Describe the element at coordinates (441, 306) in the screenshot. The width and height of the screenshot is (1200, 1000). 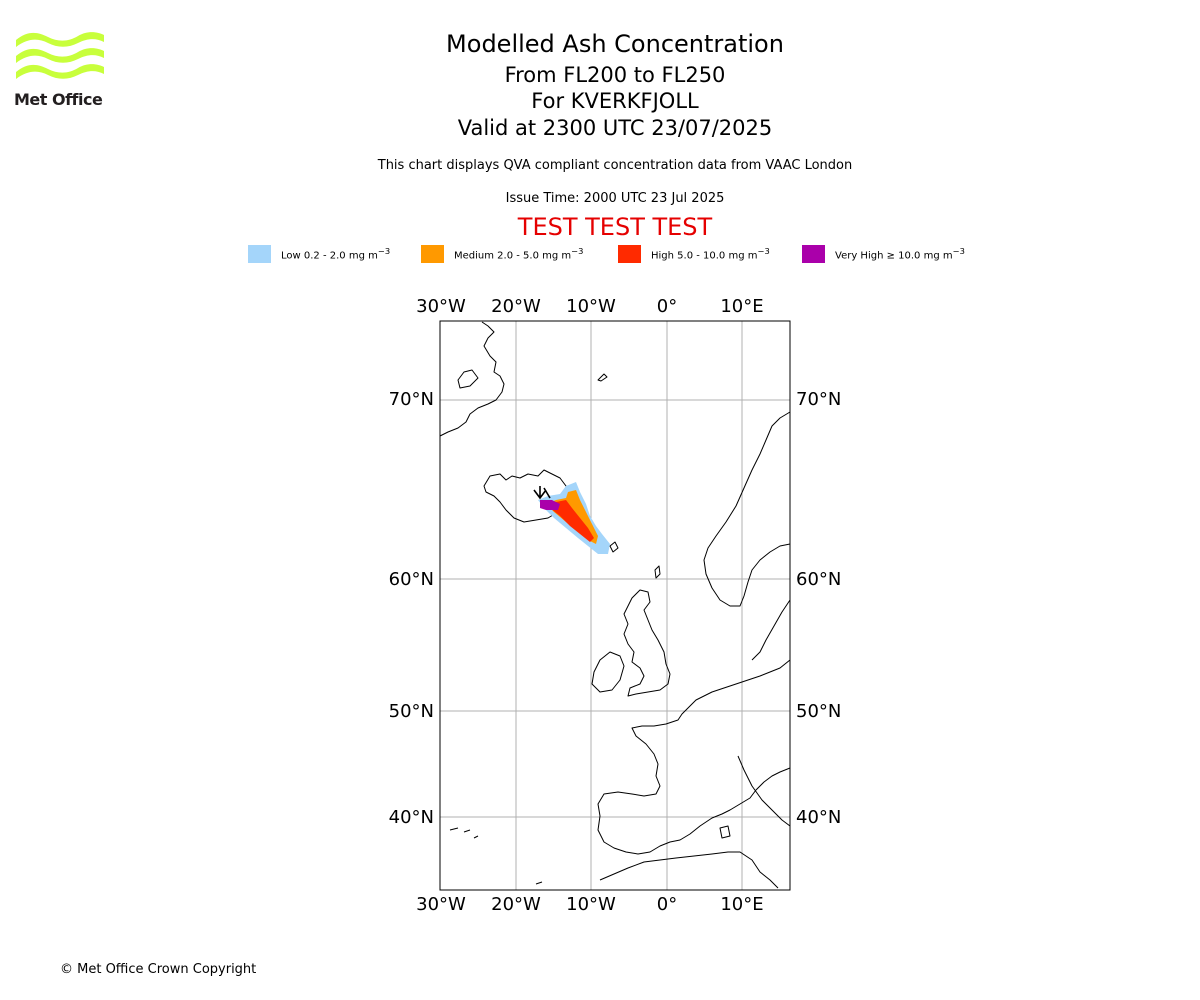
I see `lon-label-top-30w: 30°W` at that location.